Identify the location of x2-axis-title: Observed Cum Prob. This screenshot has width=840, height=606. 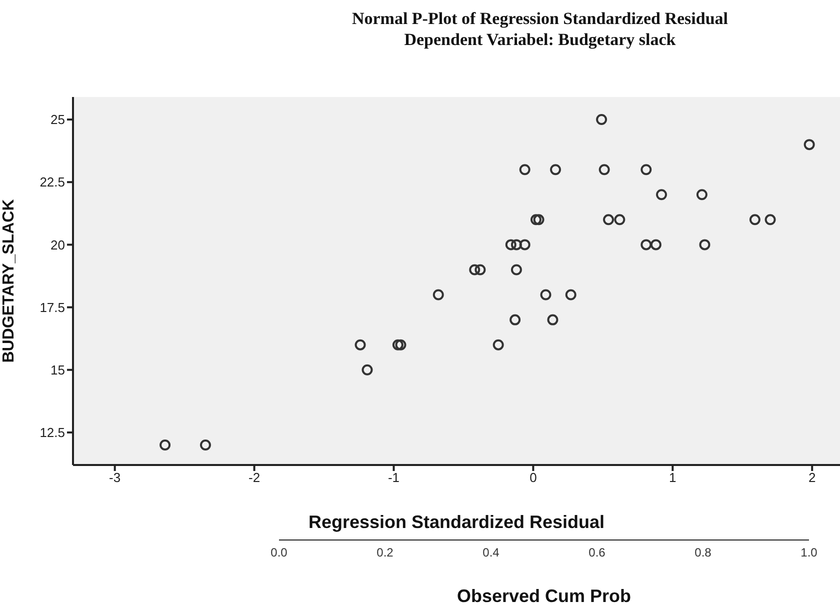
(544, 596).